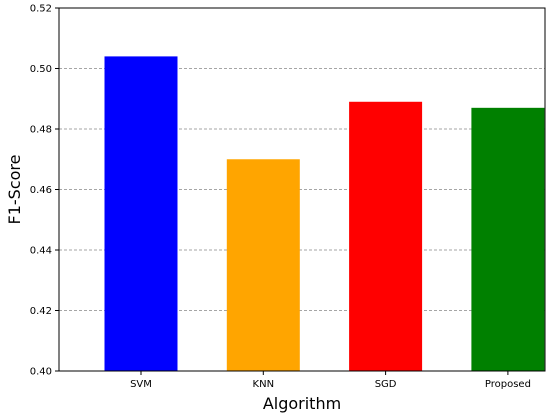  I want to click on y-tick-label: 0.52, so click(41, 9).